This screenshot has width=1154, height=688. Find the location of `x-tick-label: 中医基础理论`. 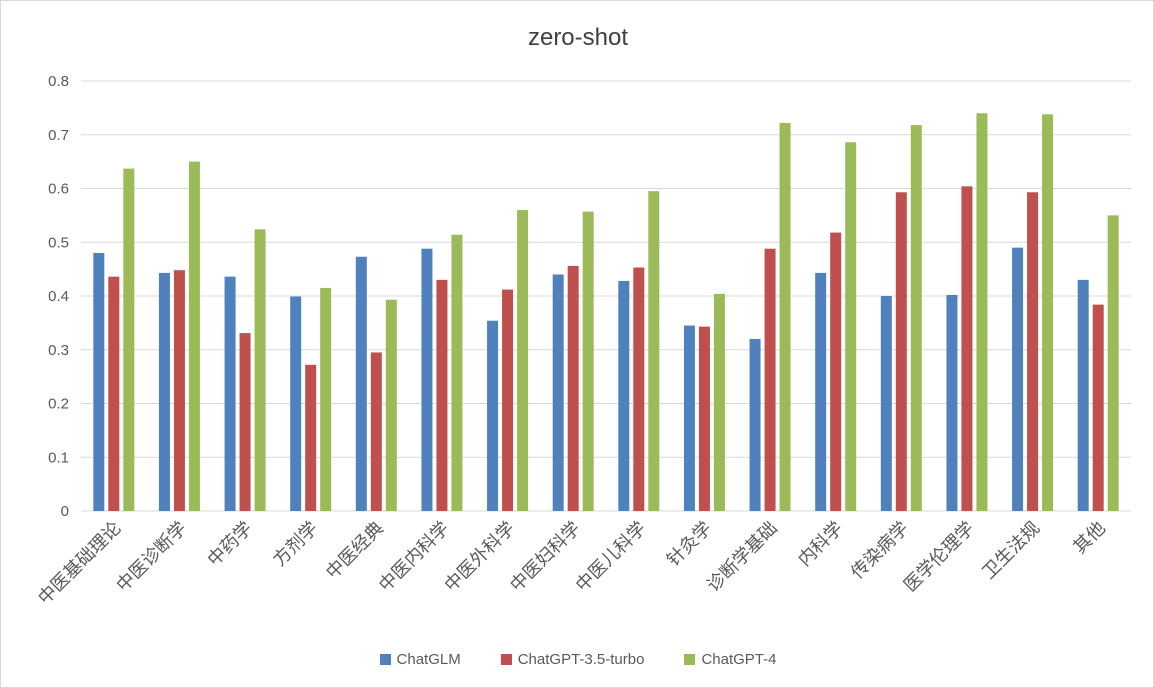

x-tick-label: 中医基础理论 is located at coordinates (79, 563).